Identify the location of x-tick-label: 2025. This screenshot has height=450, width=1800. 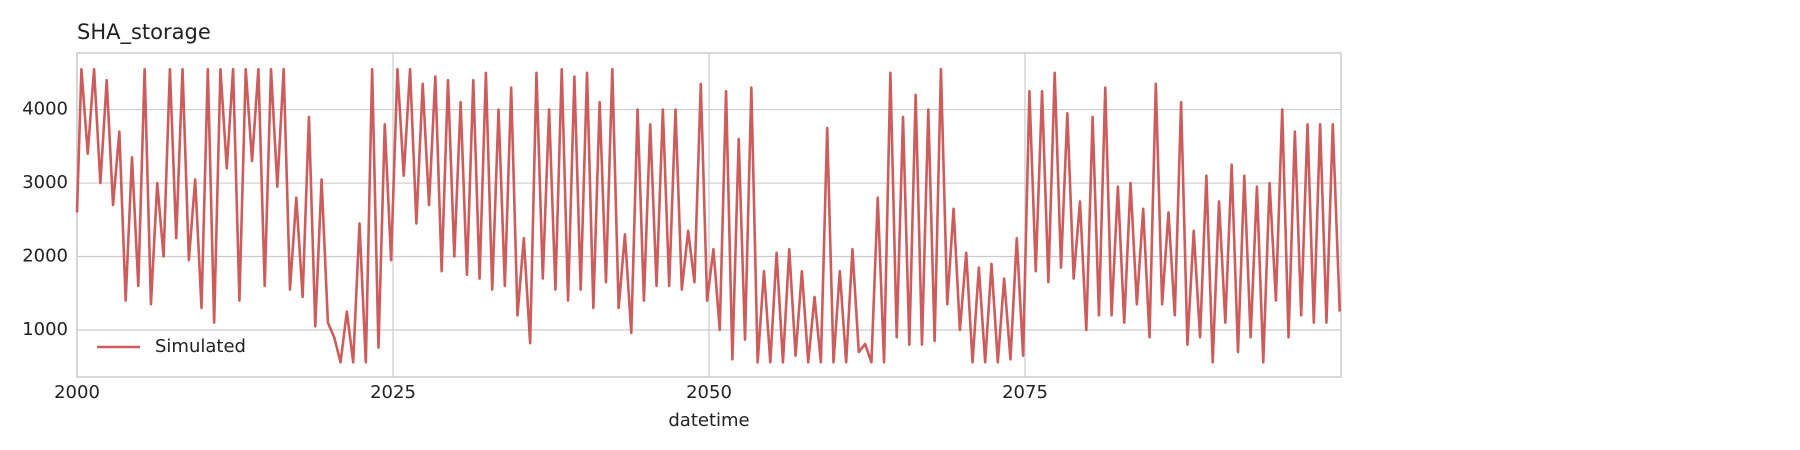
(393, 392).